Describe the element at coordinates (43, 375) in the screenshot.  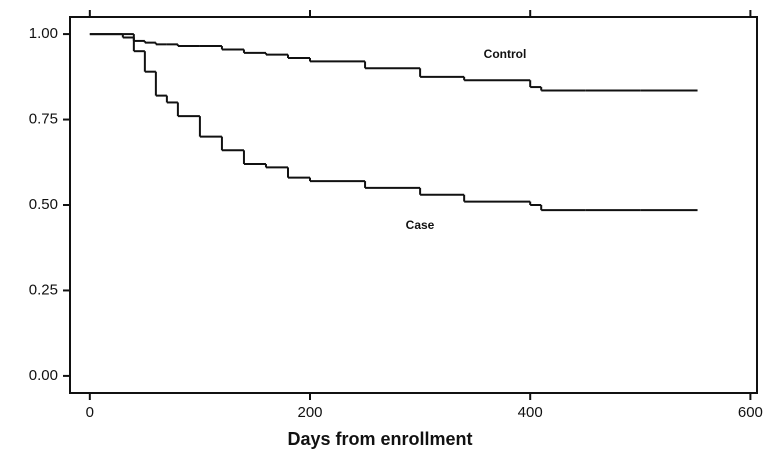
I see `y-tick-label: 0.00` at that location.